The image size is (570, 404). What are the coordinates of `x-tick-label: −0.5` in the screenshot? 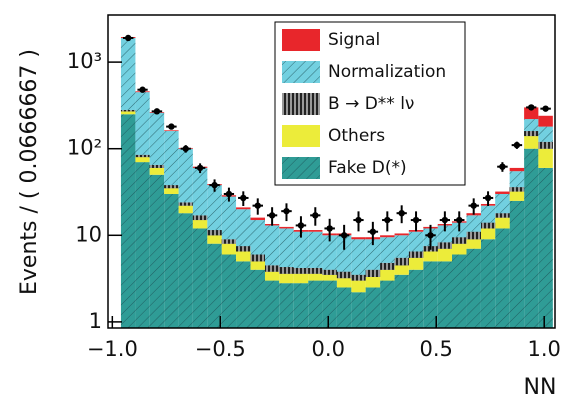 It's located at (220, 349).